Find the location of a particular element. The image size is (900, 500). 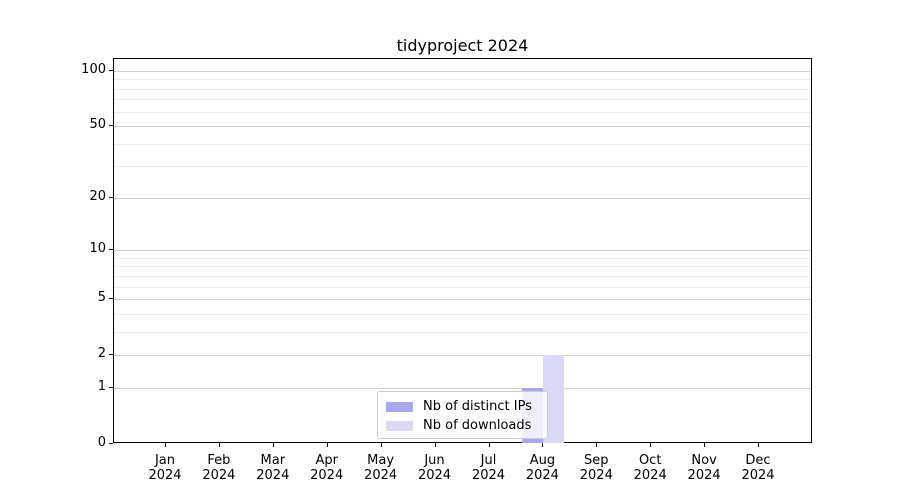

x-tick-label: Oct 2024 is located at coordinates (650, 468).